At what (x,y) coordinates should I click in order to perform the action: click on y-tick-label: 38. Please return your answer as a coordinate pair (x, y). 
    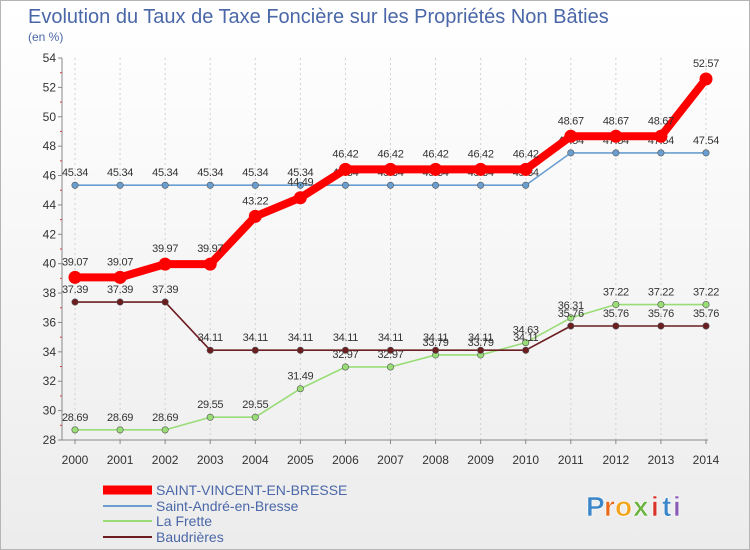
    Looking at the image, I should click on (50, 293).